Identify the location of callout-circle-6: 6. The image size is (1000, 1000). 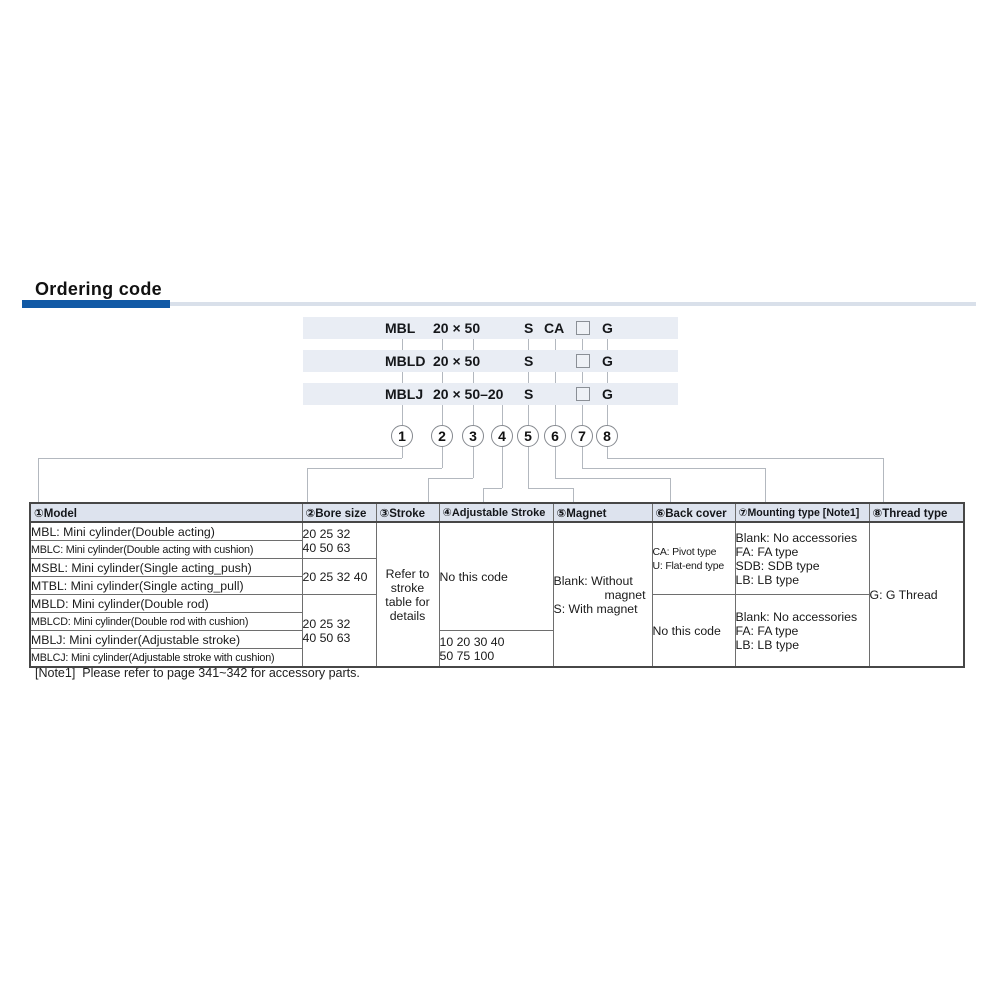
(555, 436).